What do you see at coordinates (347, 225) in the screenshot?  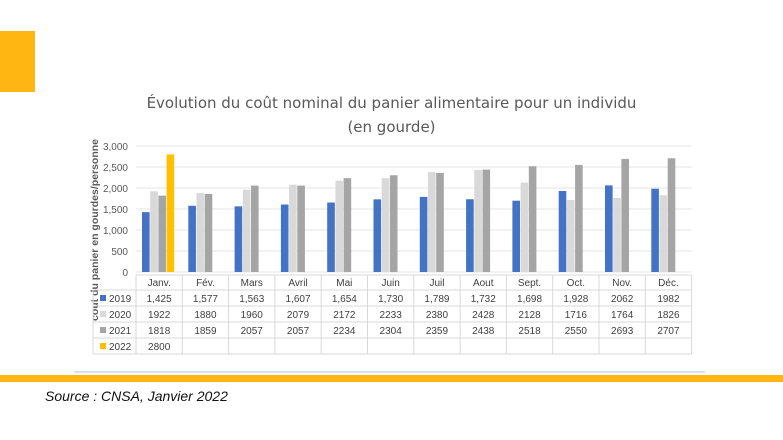 I see `bar-2021-Mai` at bounding box center [347, 225].